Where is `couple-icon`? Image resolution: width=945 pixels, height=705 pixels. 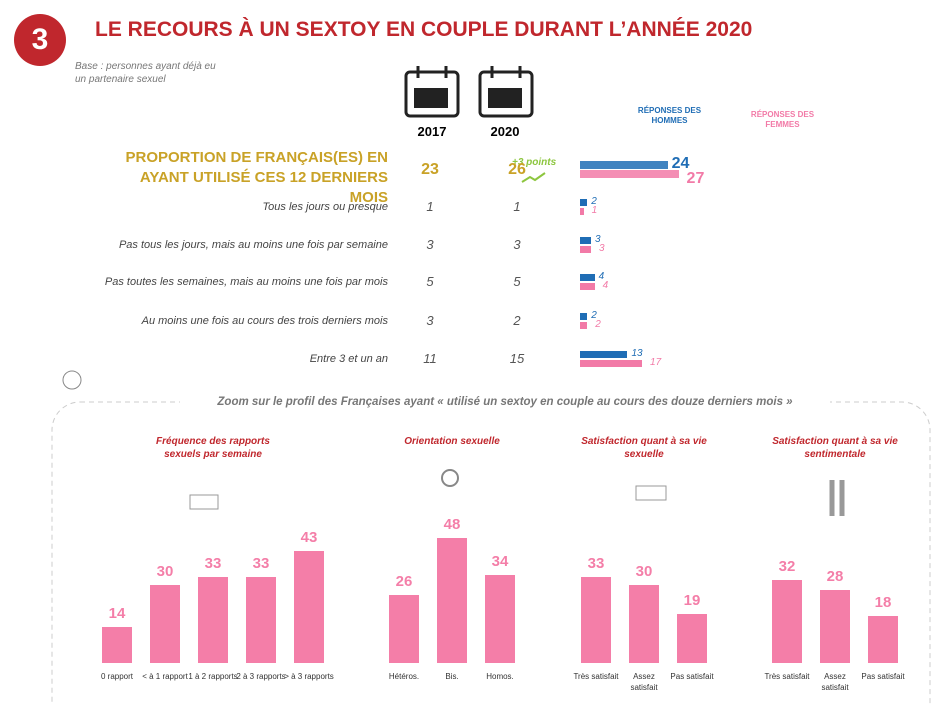
couple-icon is located at coordinates (837, 498).